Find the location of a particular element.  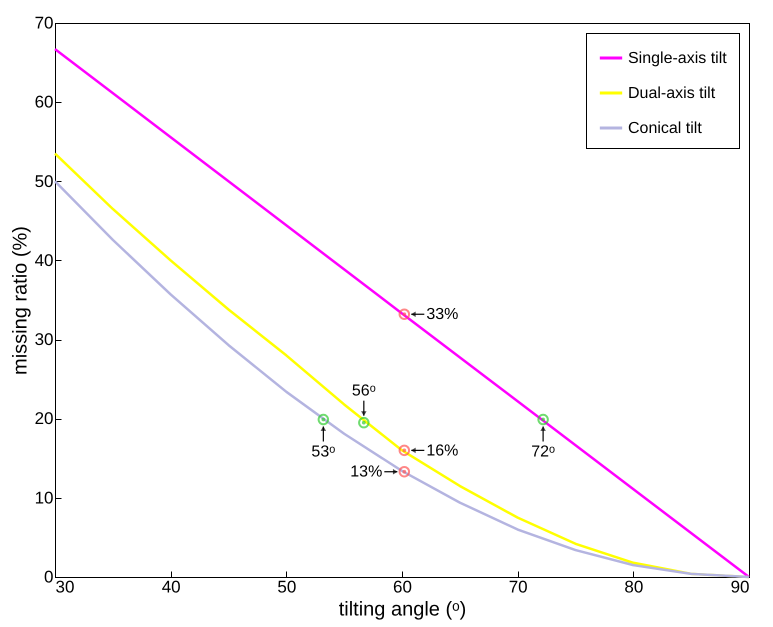

x-tick-label: 40 is located at coordinates (171, 587).